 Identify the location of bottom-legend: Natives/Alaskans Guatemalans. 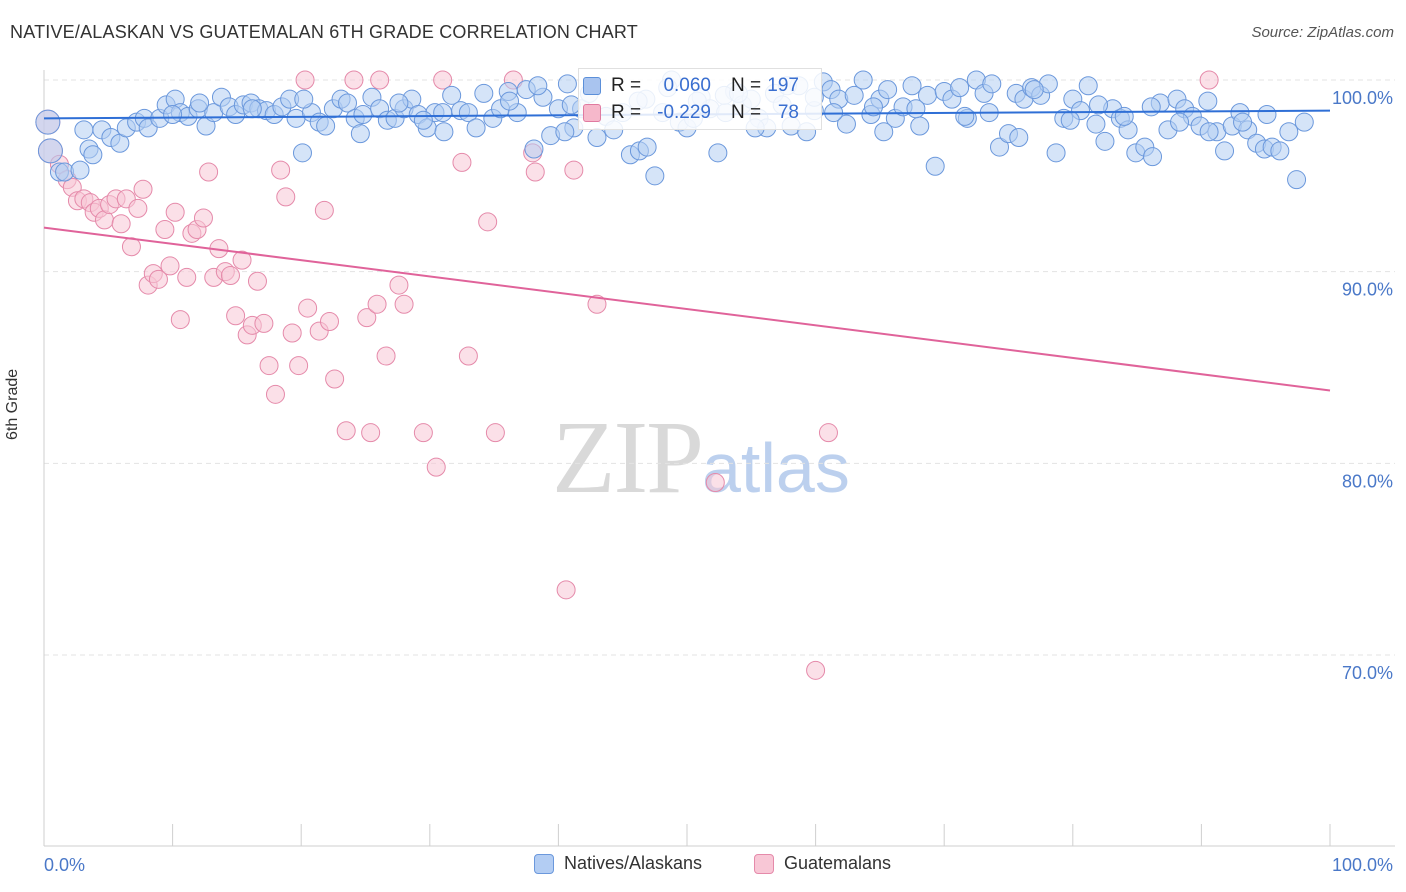
(703, 865).